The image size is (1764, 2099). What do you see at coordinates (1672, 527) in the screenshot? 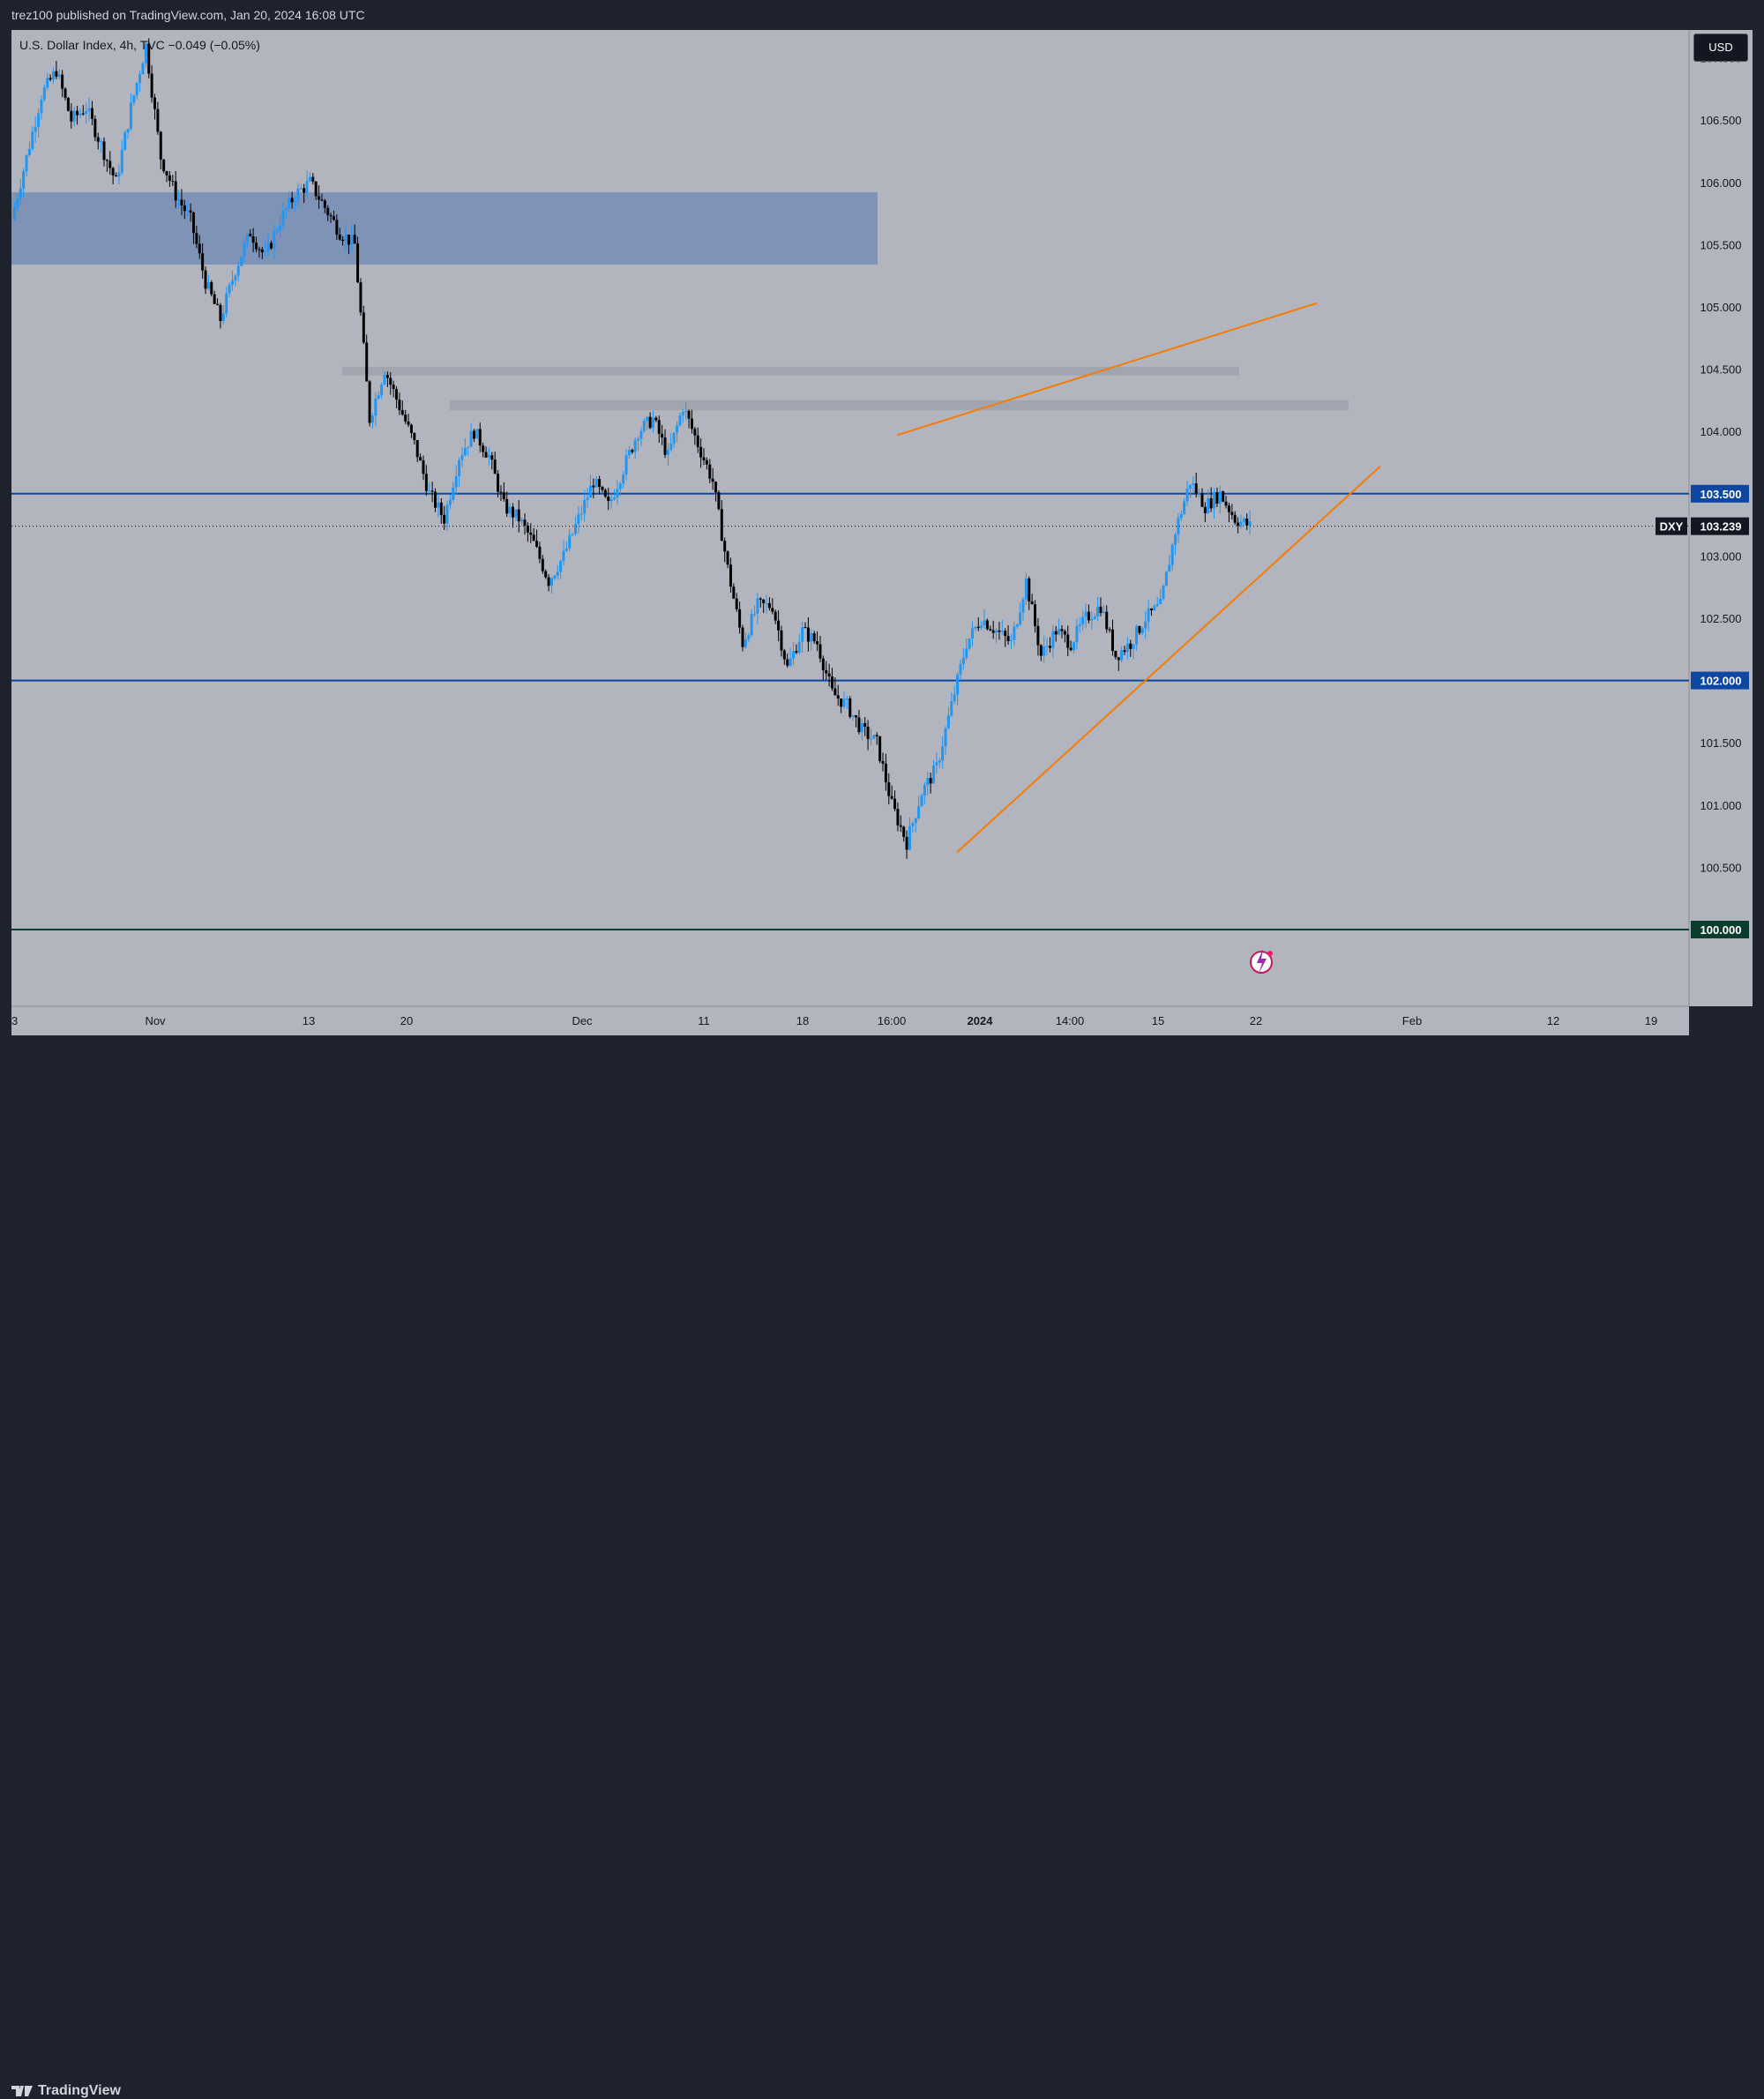
I see `symbol-tag-label: DXY` at bounding box center [1672, 527].